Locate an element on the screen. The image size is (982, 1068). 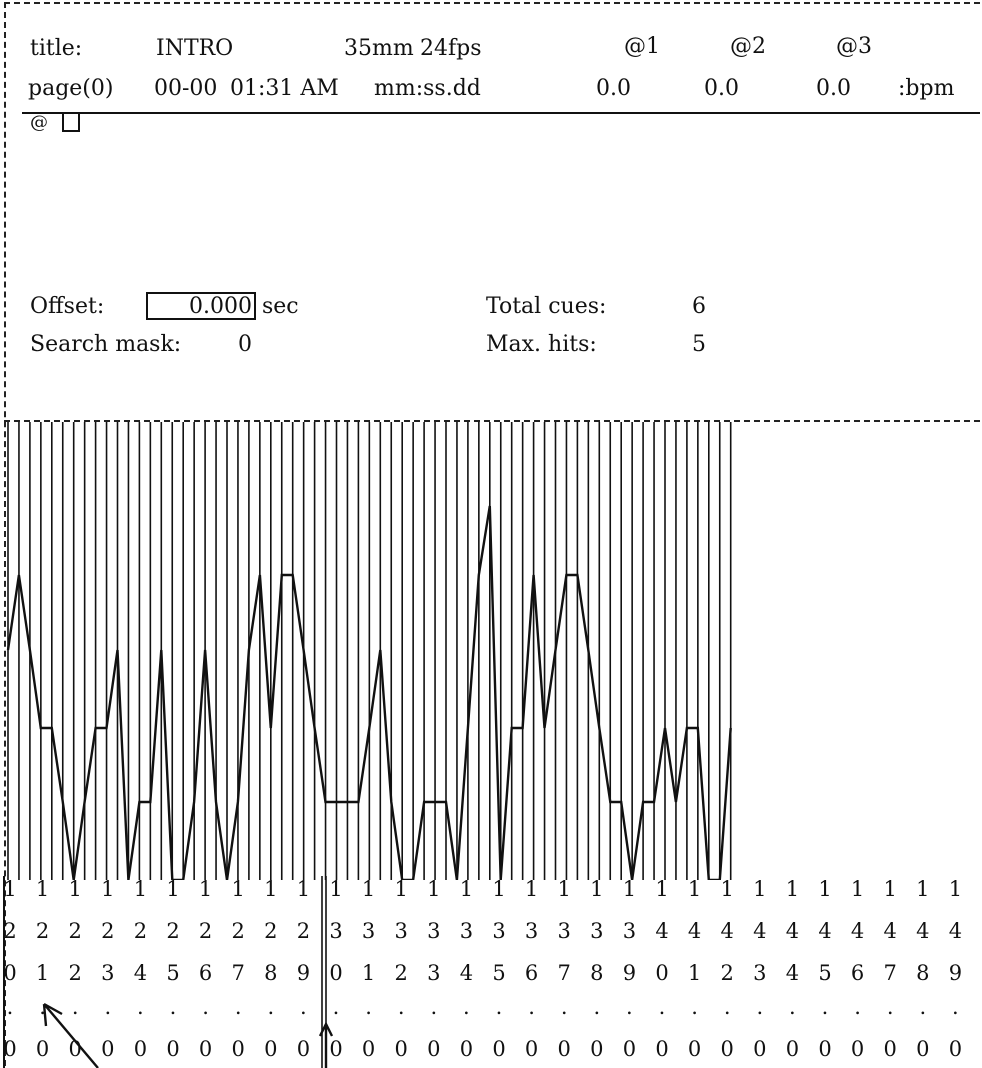
offset-input is located at coordinates (201, 306).